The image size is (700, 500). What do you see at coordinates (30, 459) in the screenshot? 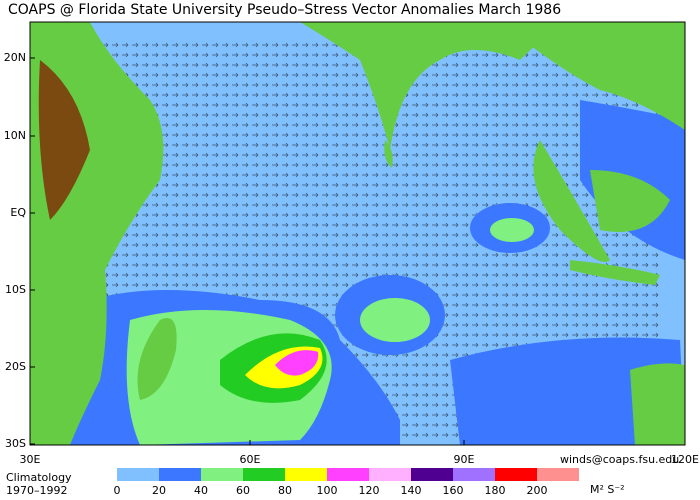
I see `lon-label: 30E` at bounding box center [30, 459].